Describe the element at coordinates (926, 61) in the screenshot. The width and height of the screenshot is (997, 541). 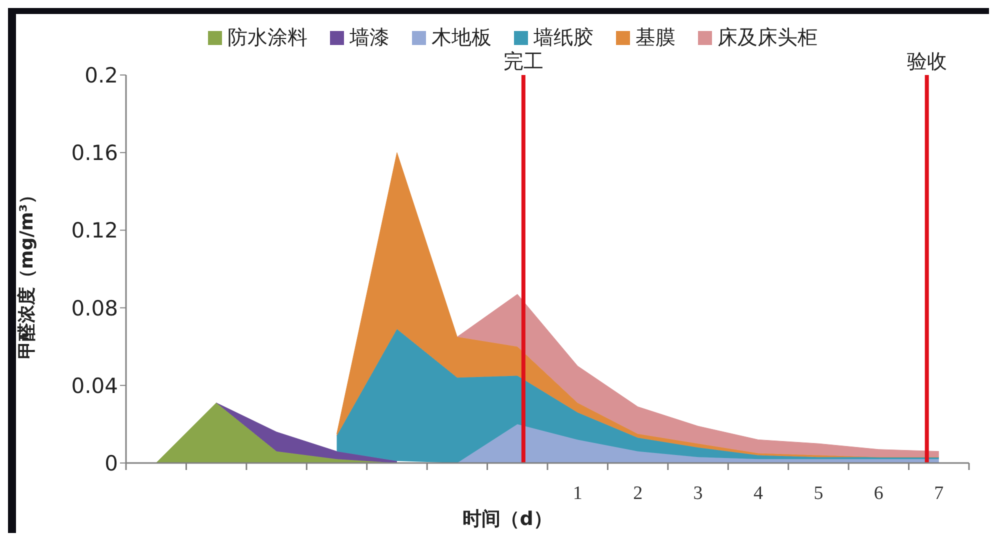
I see `ref-line-label: 验收` at that location.